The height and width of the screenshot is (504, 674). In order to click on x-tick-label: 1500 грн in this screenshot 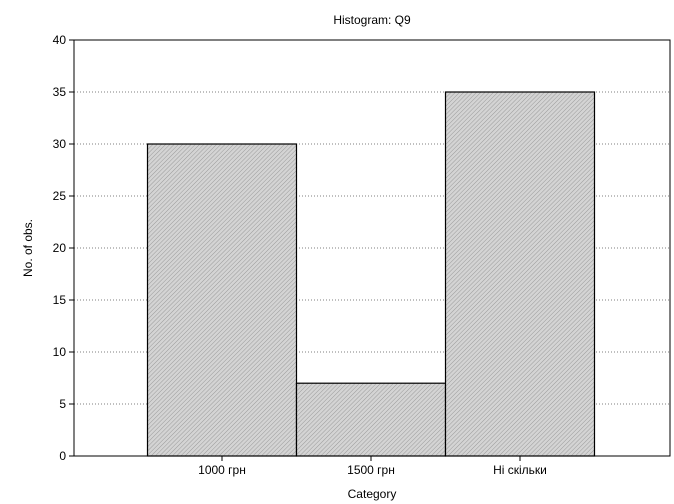, I will do `click(371, 470)`.